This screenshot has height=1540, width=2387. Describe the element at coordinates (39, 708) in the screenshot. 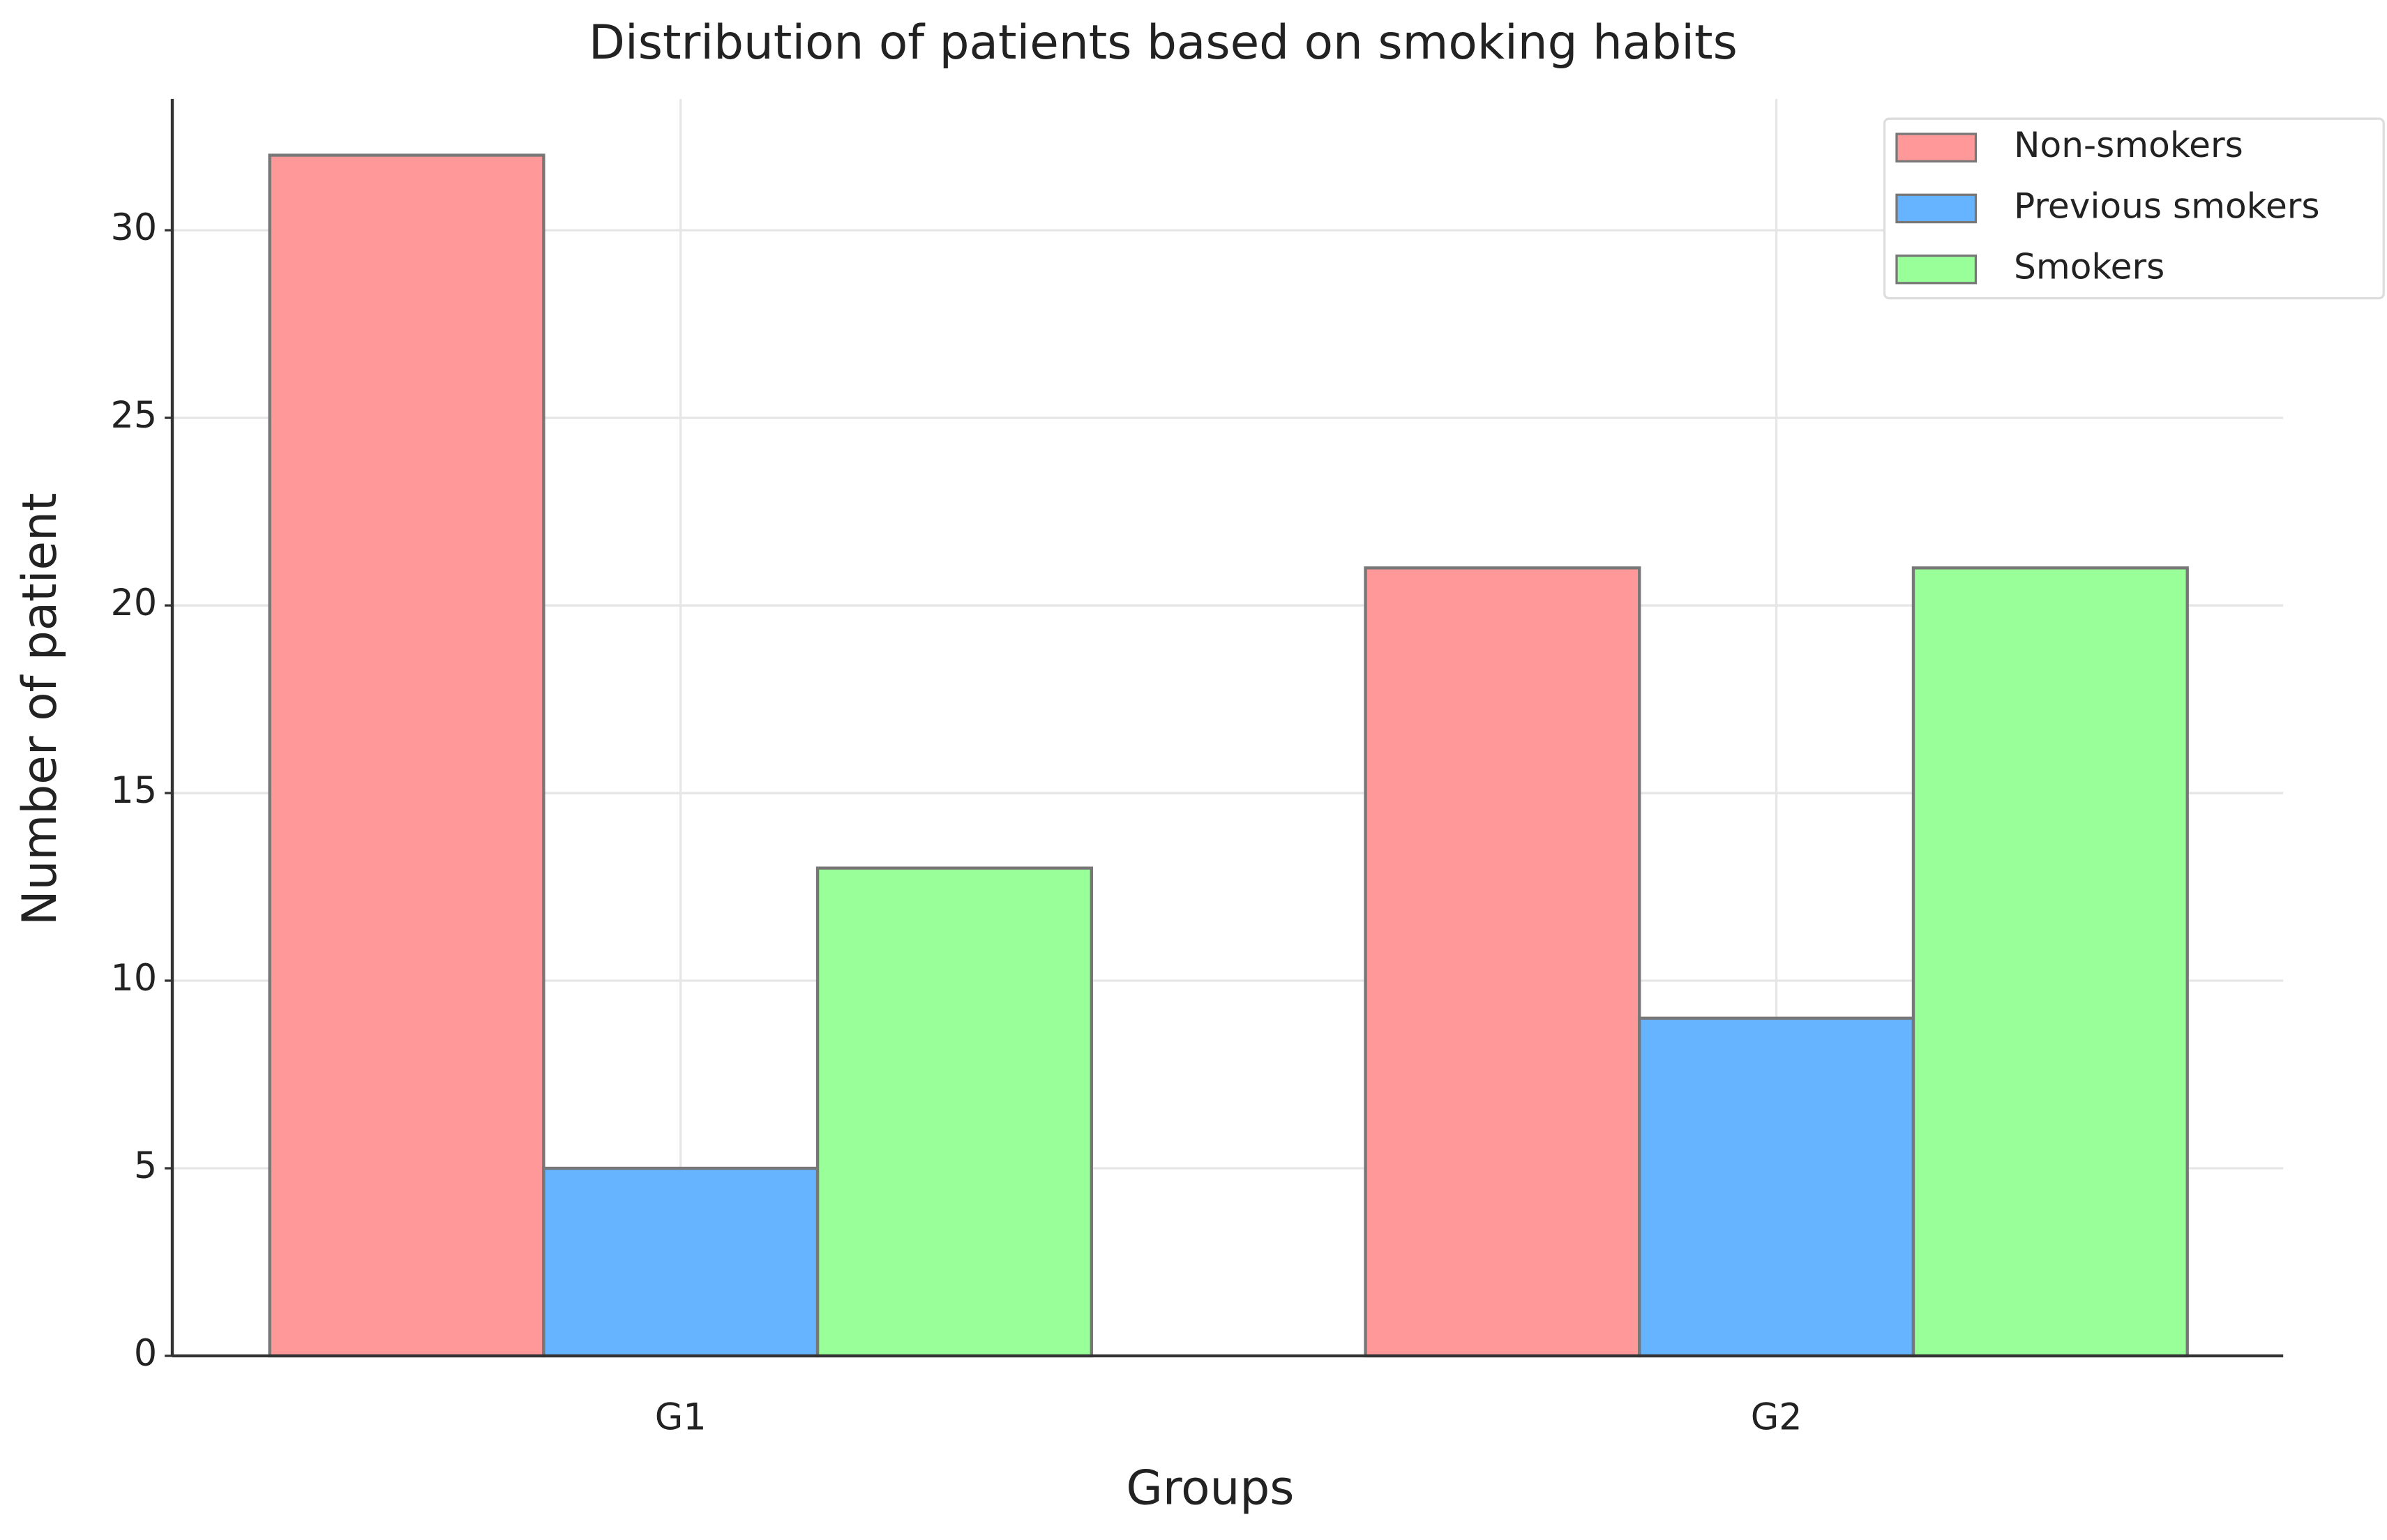

I see `y-axis-label: Number of patient` at that location.